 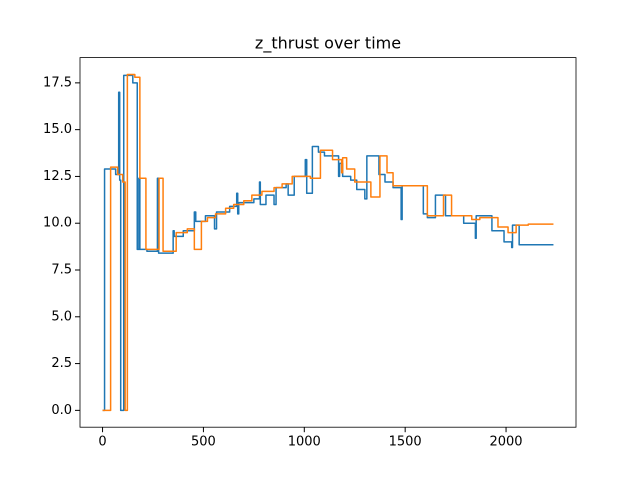 What do you see at coordinates (61, 410) in the screenshot?
I see `y-tick-label: 0.0` at bounding box center [61, 410].